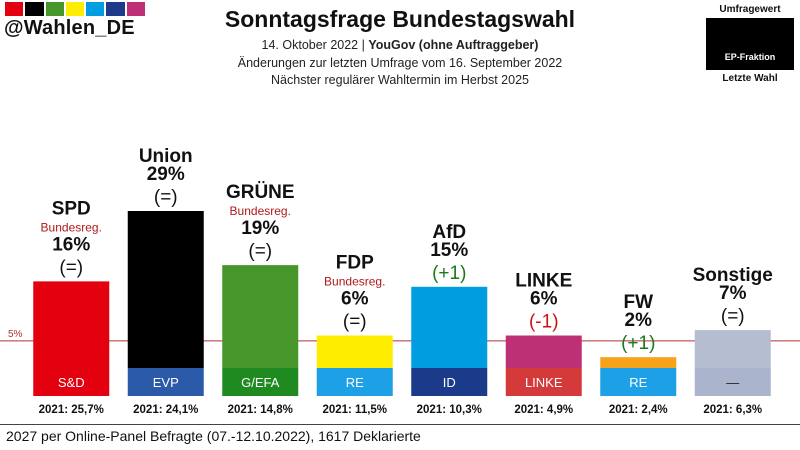 This screenshot has width=800, height=450. What do you see at coordinates (355, 263) in the screenshot?
I see `party-label: FDP` at bounding box center [355, 263].